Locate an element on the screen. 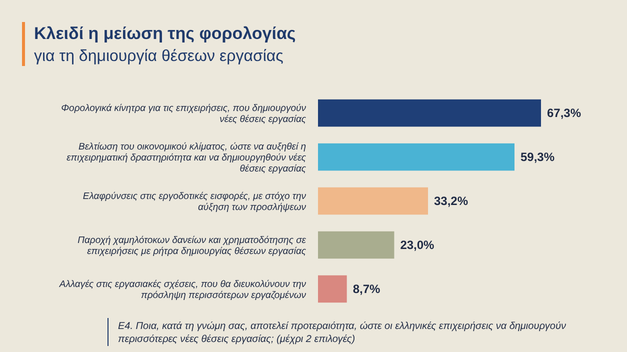 This screenshot has width=627, height=352. y-tick-label: Ελαφρύνσεις στις εργοδοτικές εισφορές, με στόχο την αύξηση των προσλήψεων is located at coordinates (194, 201).